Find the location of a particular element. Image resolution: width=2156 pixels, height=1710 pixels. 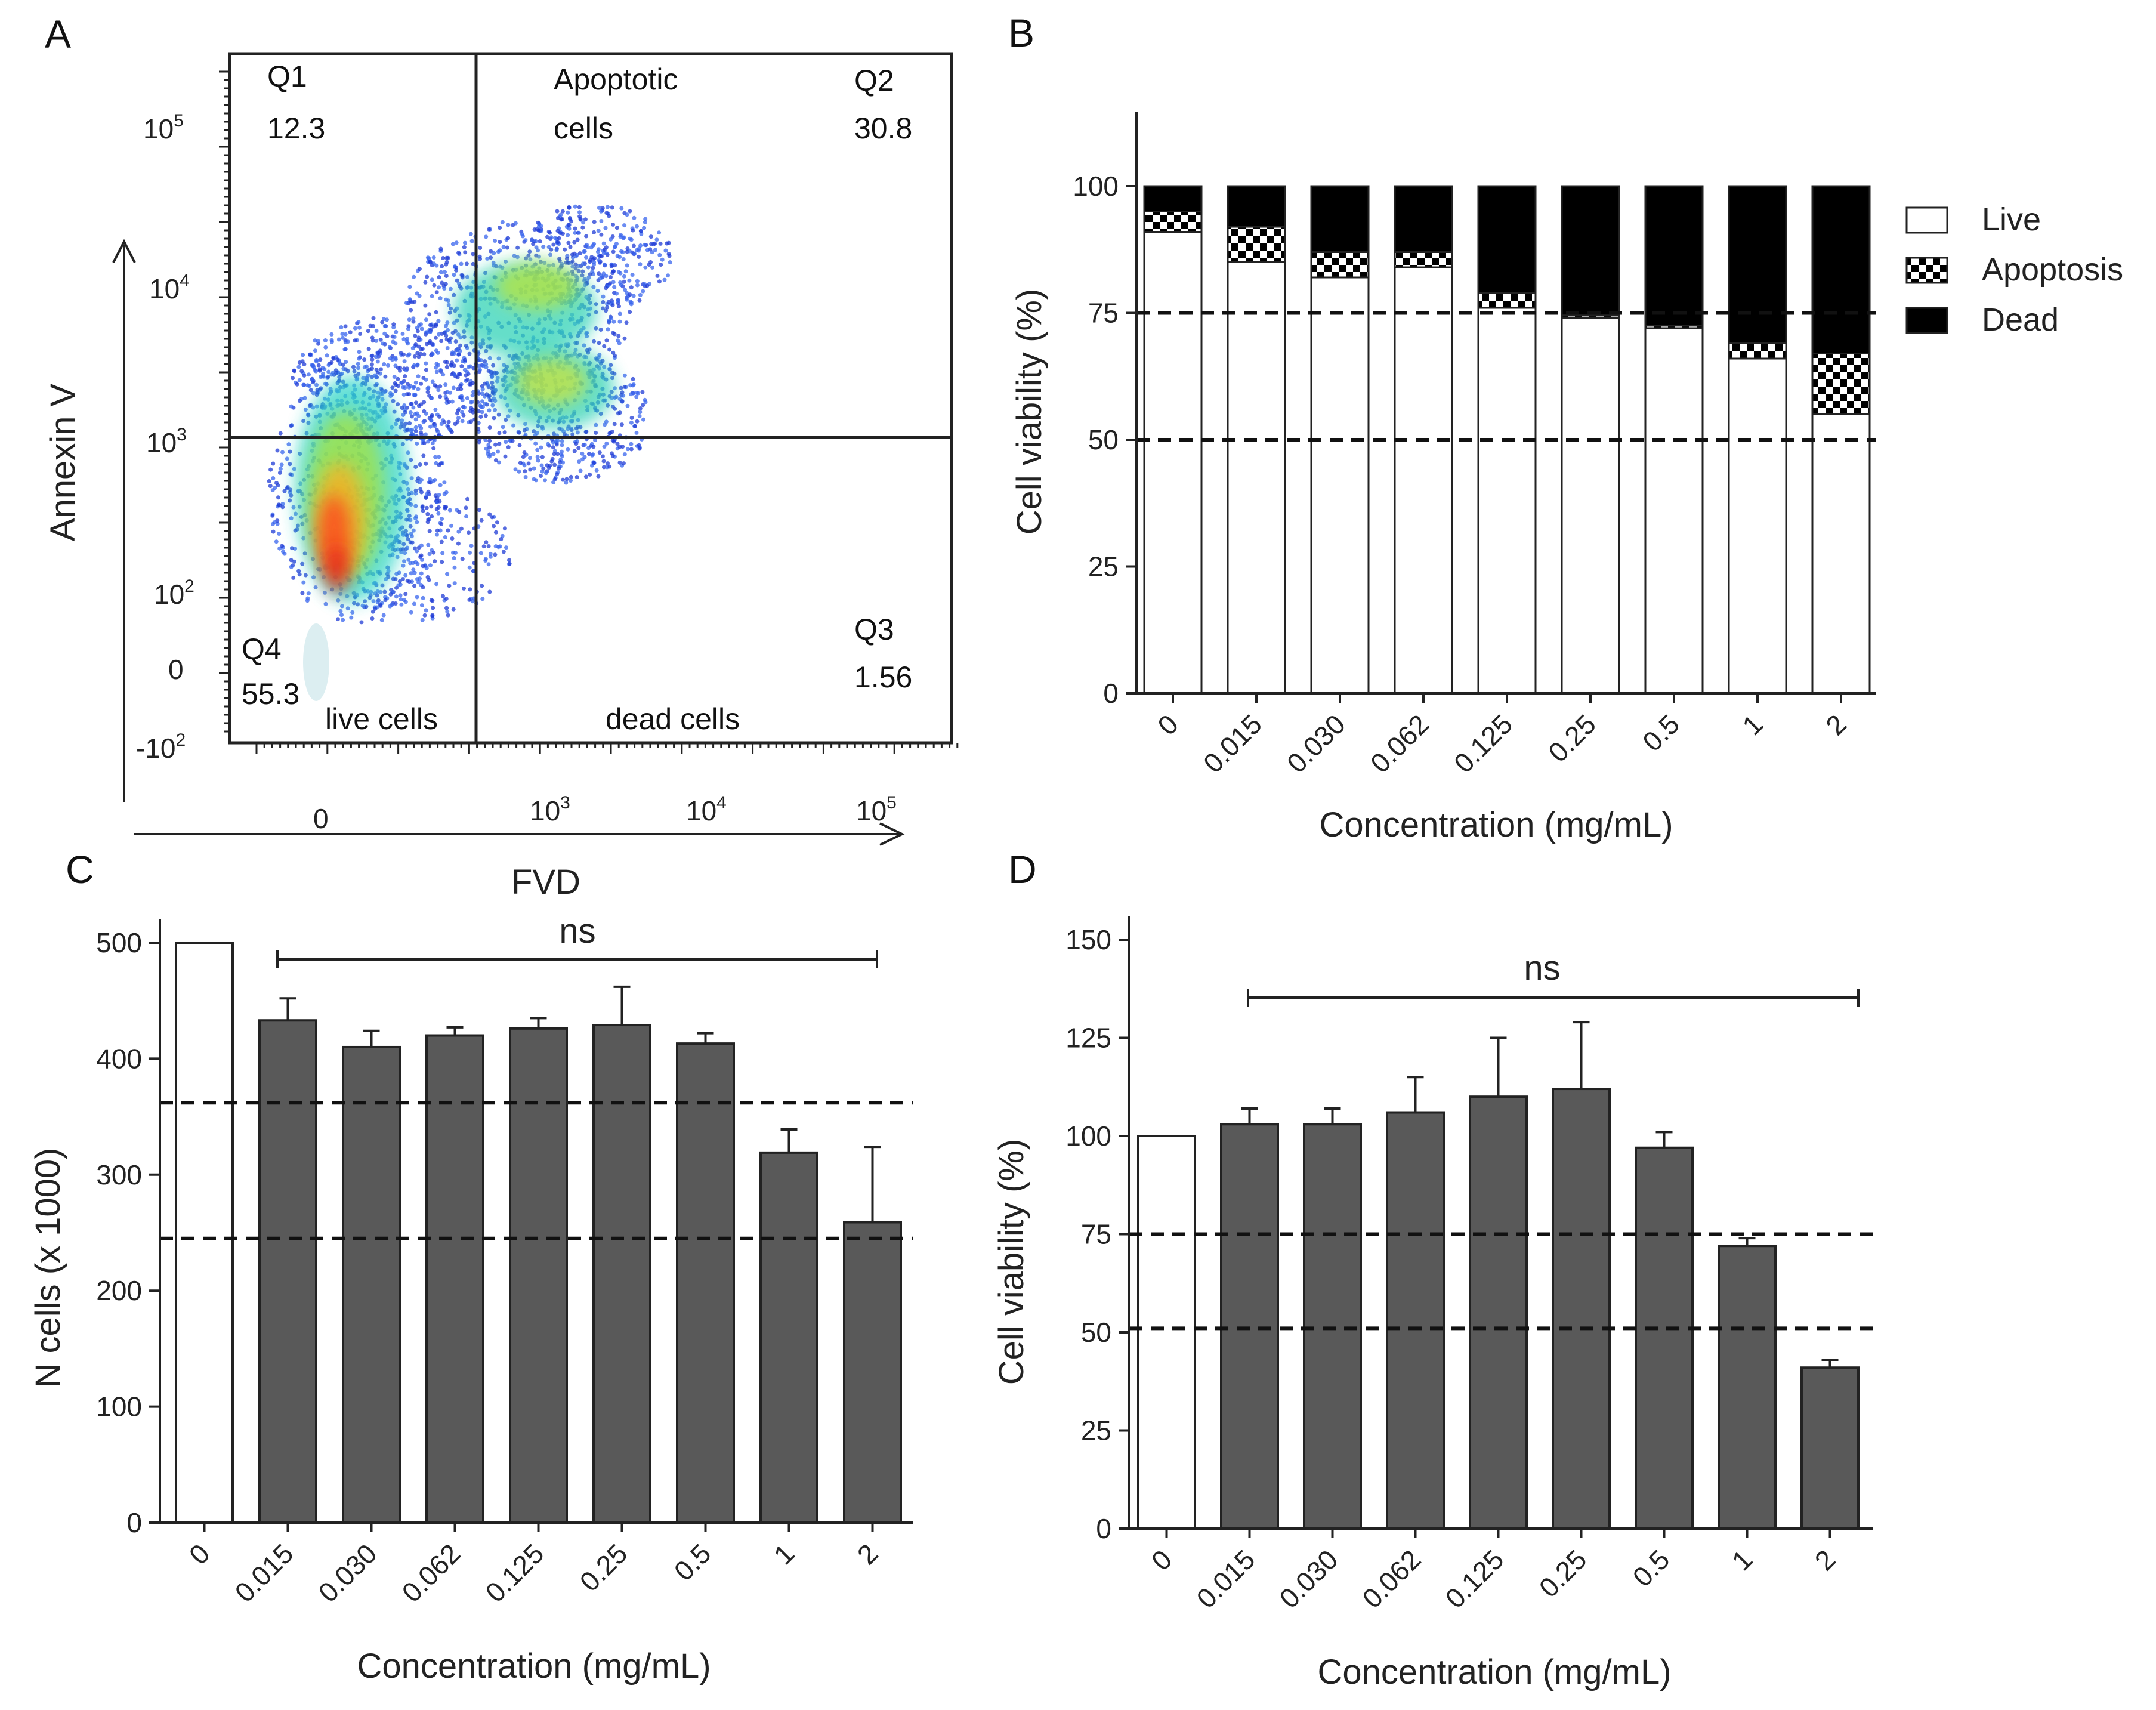

bar-live-segment is located at coordinates (1507, 501).